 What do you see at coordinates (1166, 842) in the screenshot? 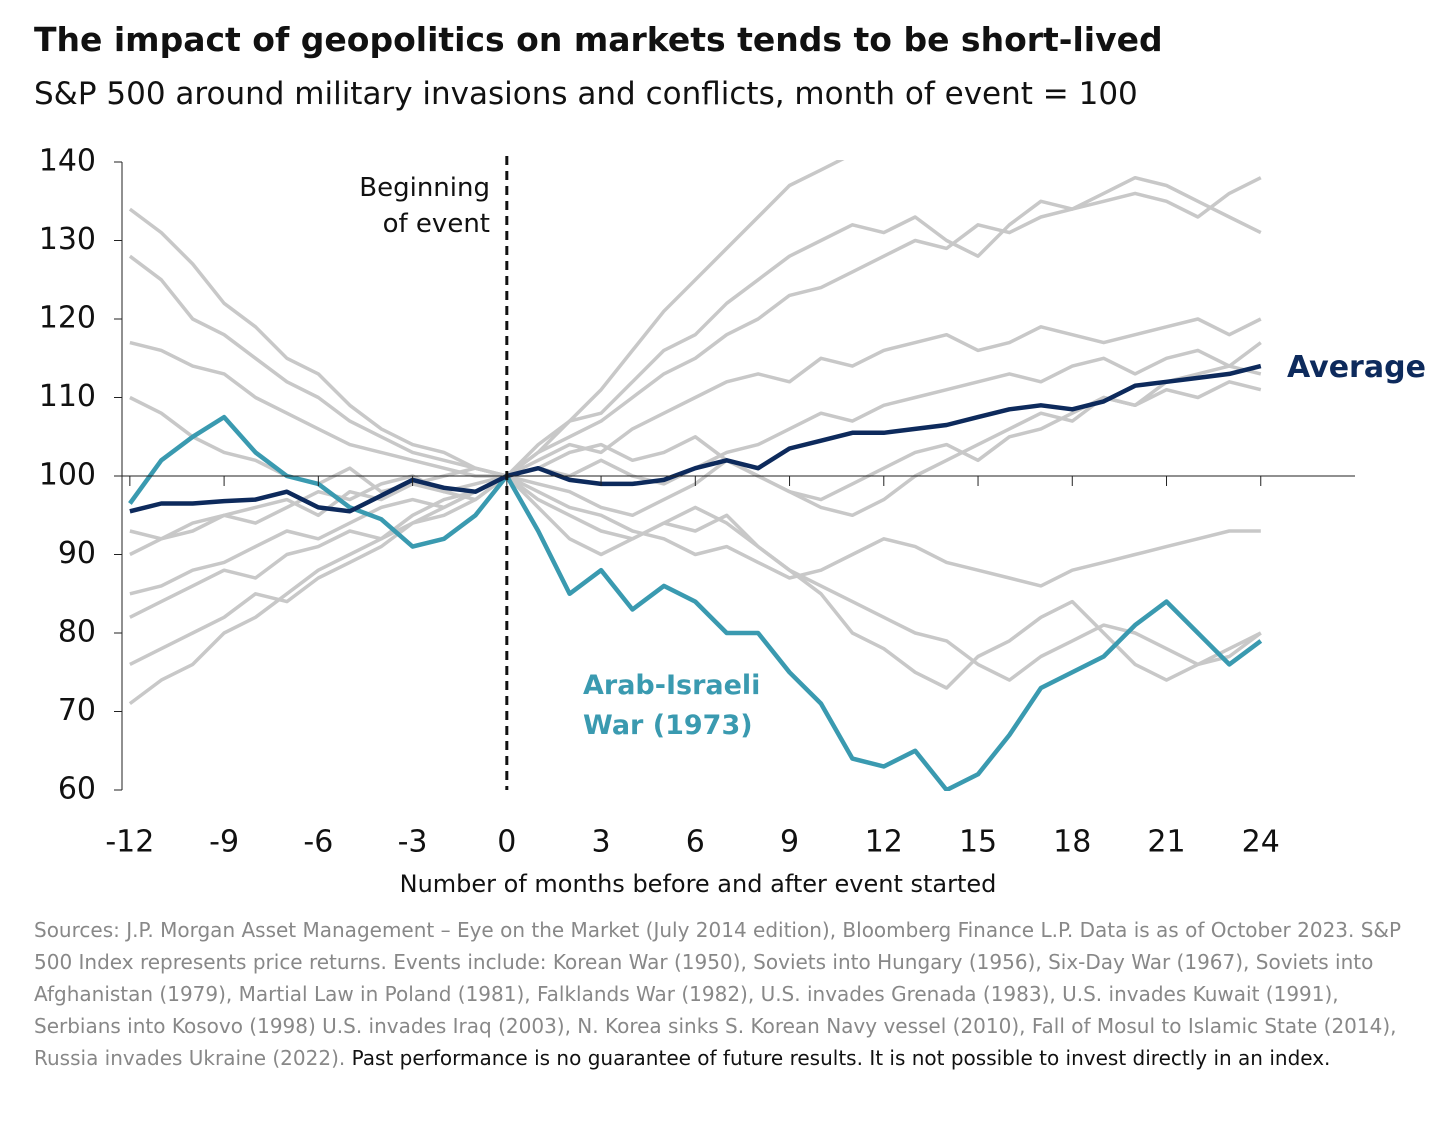
I see `x-tick-label: 21` at bounding box center [1166, 842].